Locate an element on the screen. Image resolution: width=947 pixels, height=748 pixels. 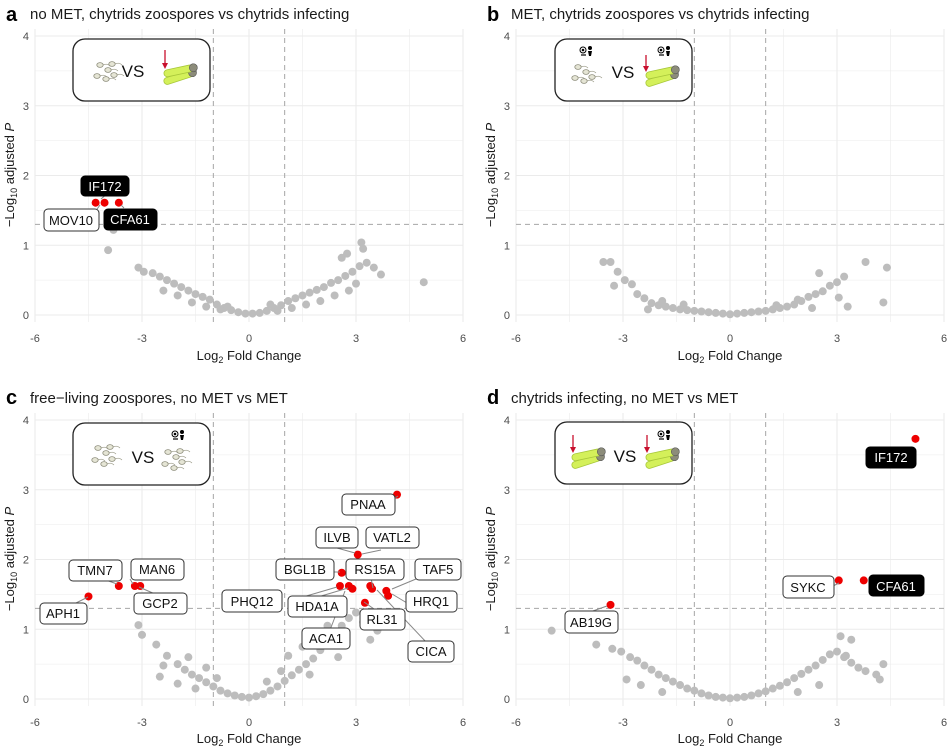
panel-title: free−living zoospores, no MET vs MET is located at coordinates (159, 398).